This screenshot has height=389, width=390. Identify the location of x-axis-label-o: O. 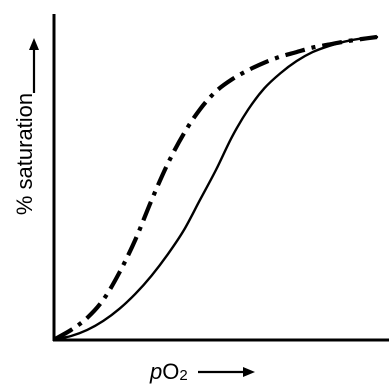
(170, 371).